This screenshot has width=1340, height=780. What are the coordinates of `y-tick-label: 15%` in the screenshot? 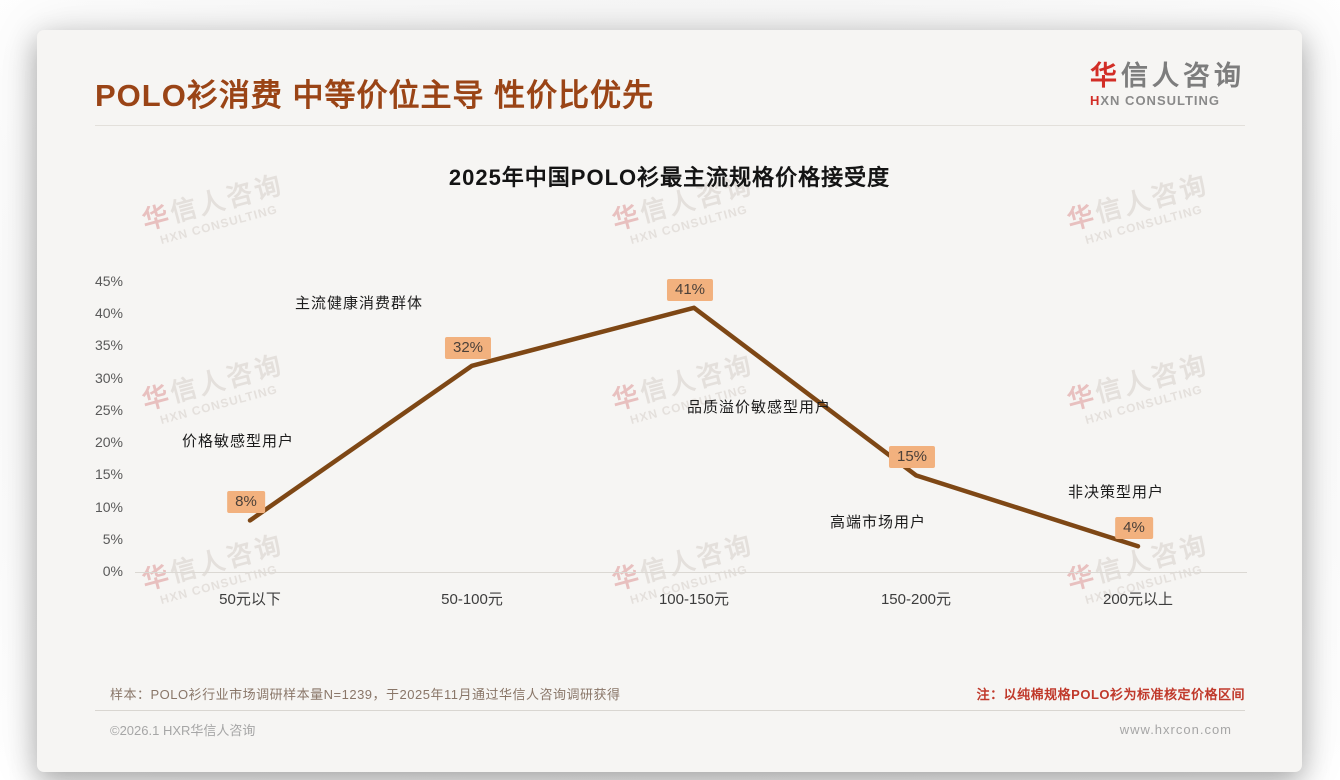 It's located at (108, 474).